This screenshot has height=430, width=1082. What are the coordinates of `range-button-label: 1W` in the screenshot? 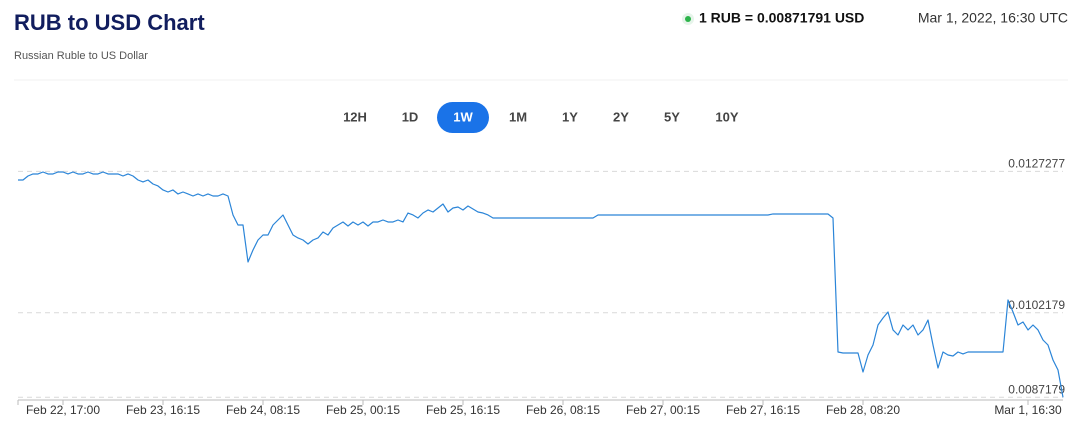 It's located at (463, 116).